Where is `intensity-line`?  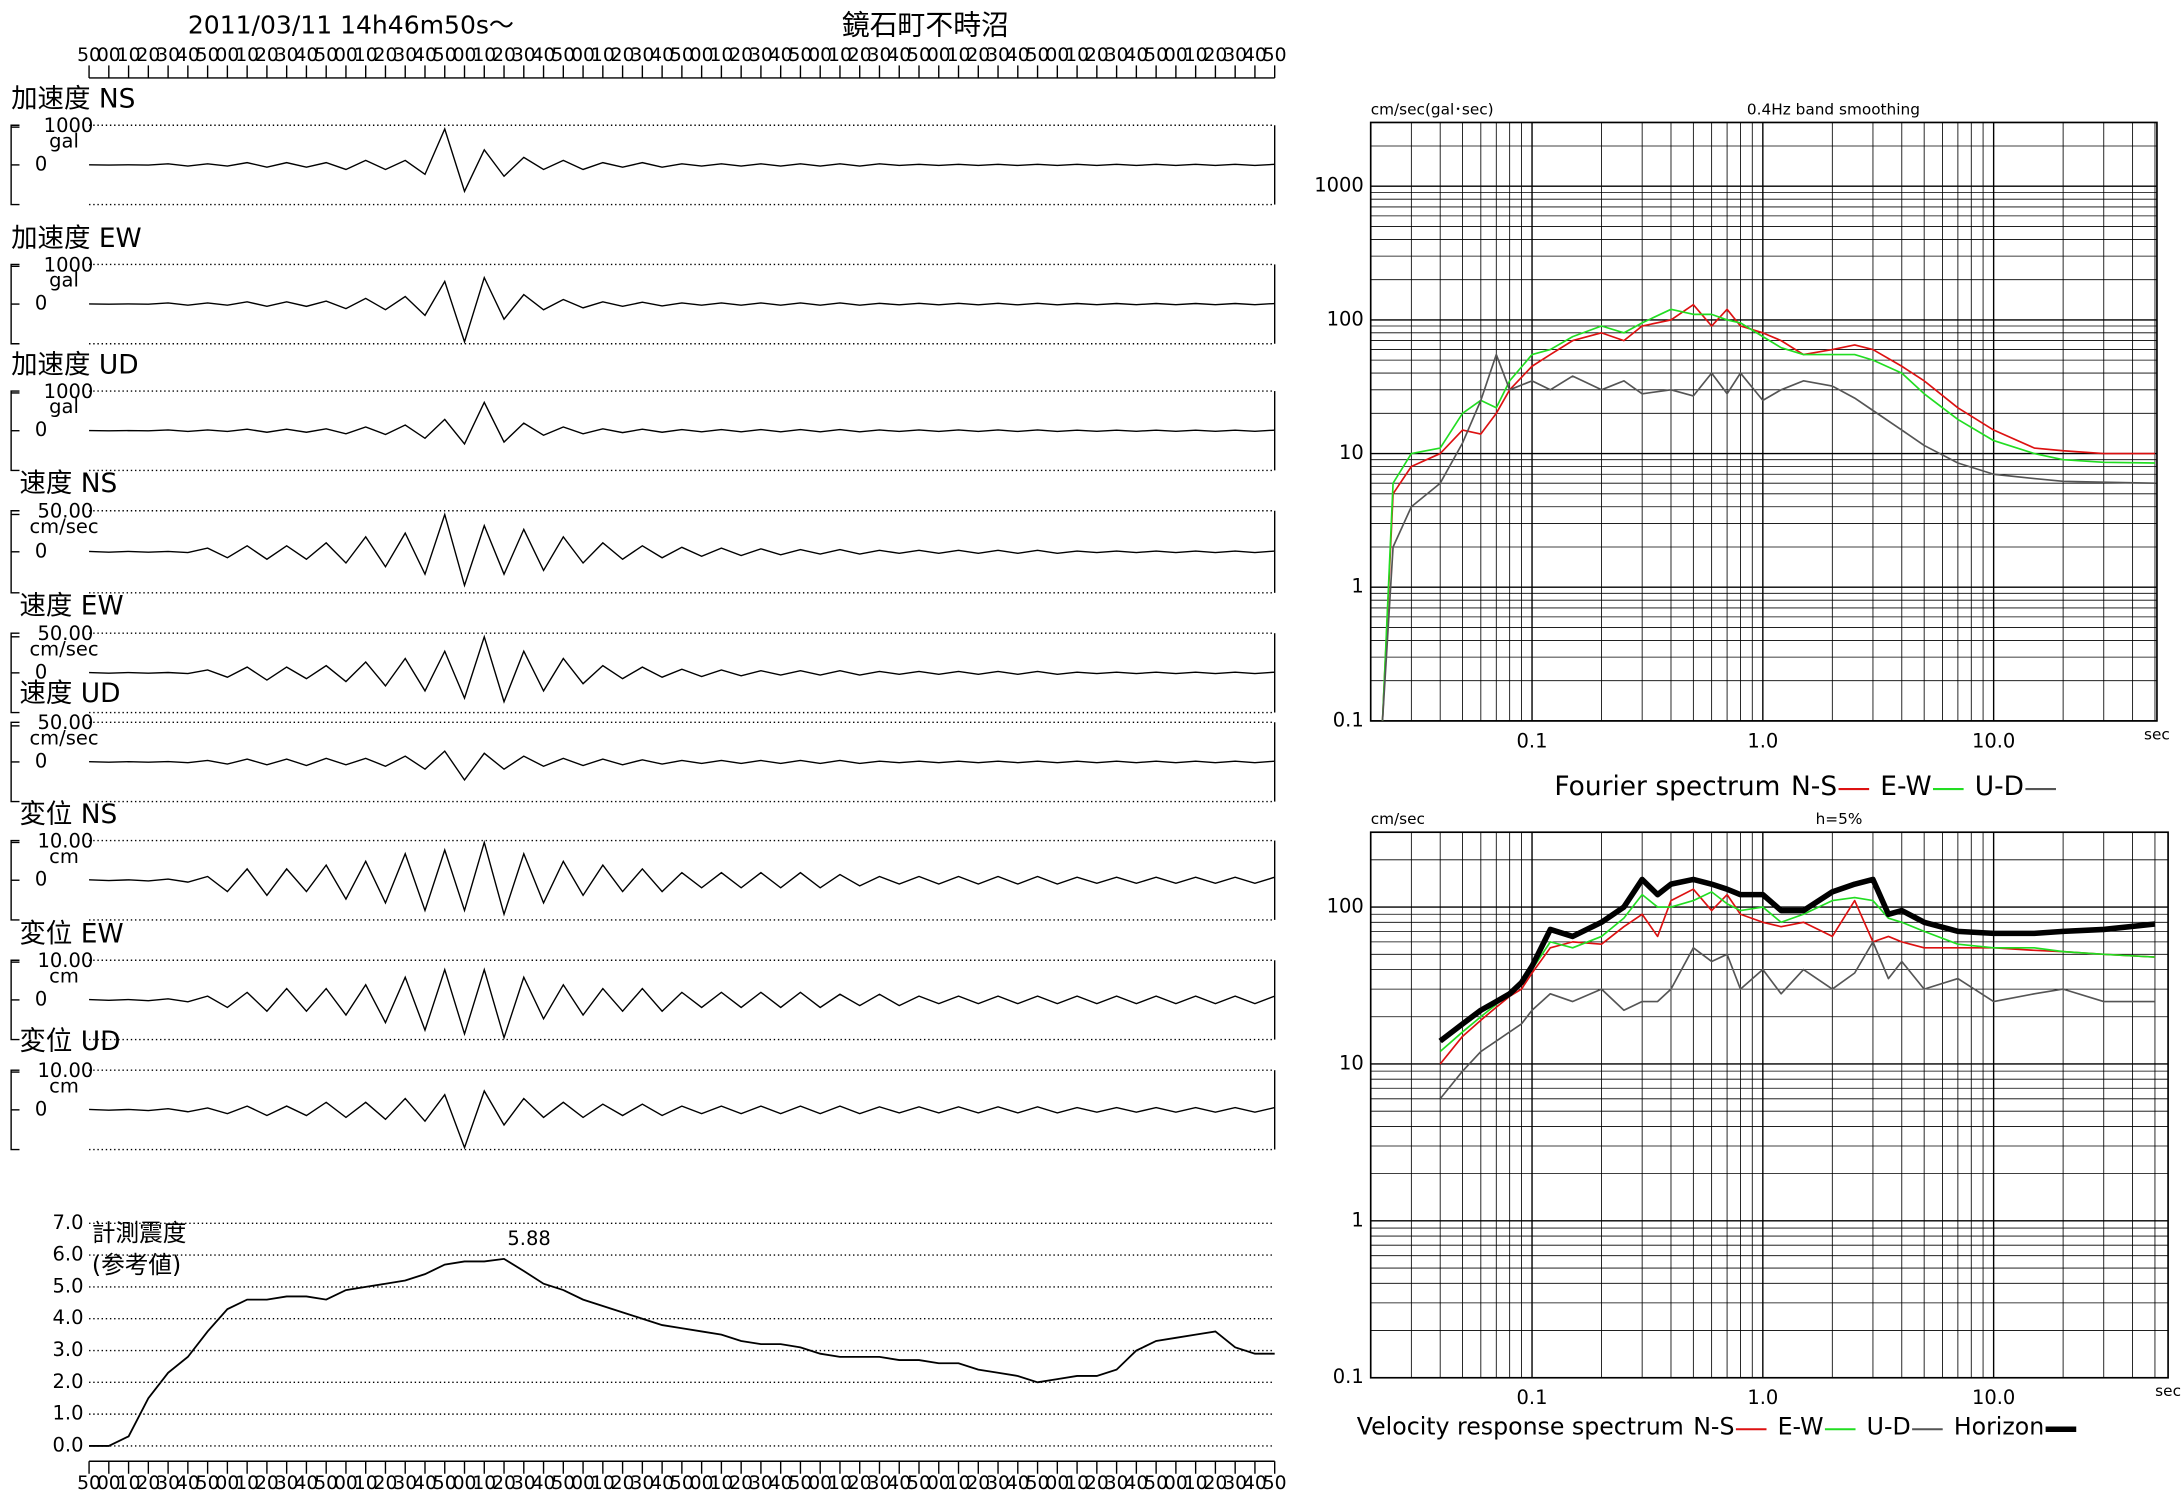 intensity-line is located at coordinates (682, 1352).